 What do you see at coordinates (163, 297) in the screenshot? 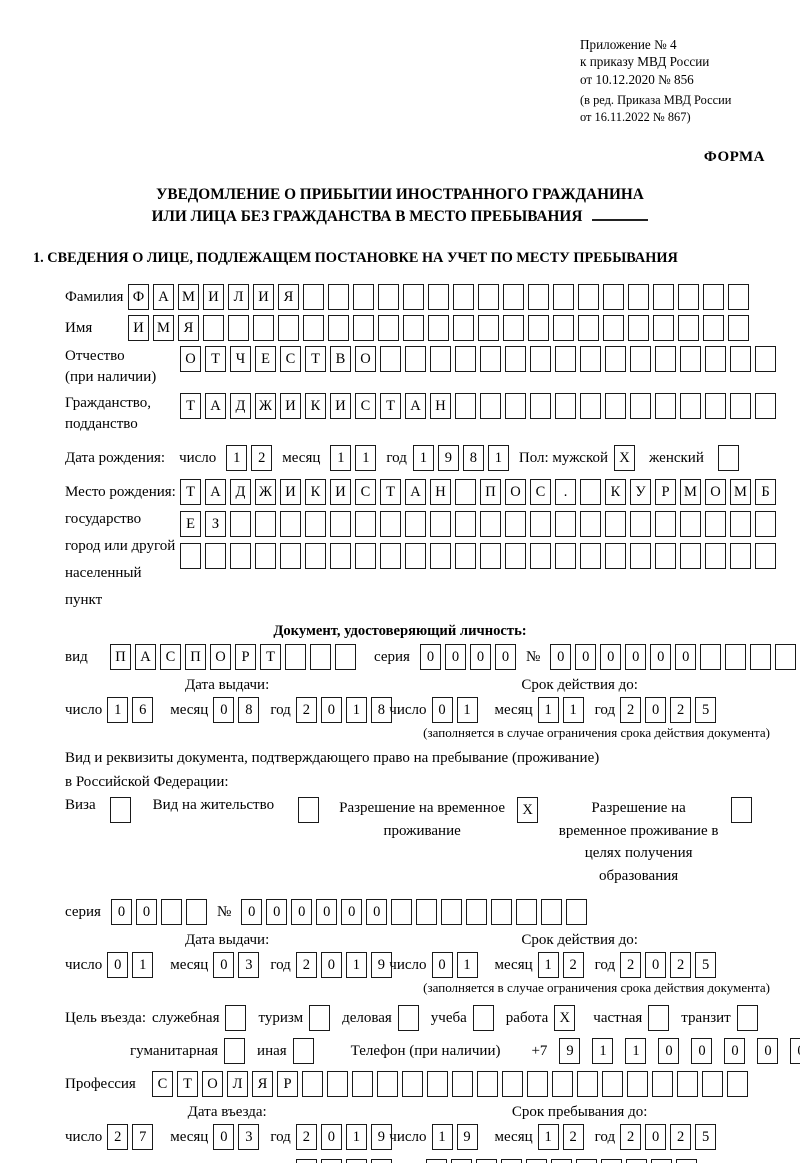
I see `char-cell: А` at bounding box center [163, 297].